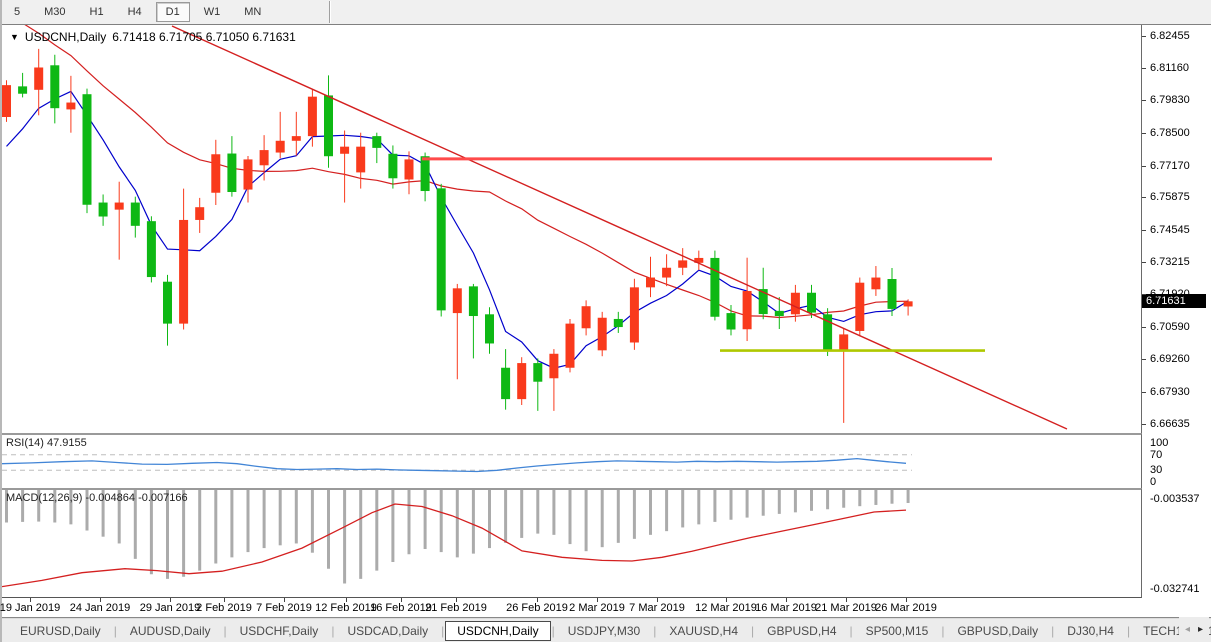 This screenshot has width=1211, height=642. What do you see at coordinates (212, 12) in the screenshot?
I see `timeframe-button-w1: W1` at bounding box center [212, 12].